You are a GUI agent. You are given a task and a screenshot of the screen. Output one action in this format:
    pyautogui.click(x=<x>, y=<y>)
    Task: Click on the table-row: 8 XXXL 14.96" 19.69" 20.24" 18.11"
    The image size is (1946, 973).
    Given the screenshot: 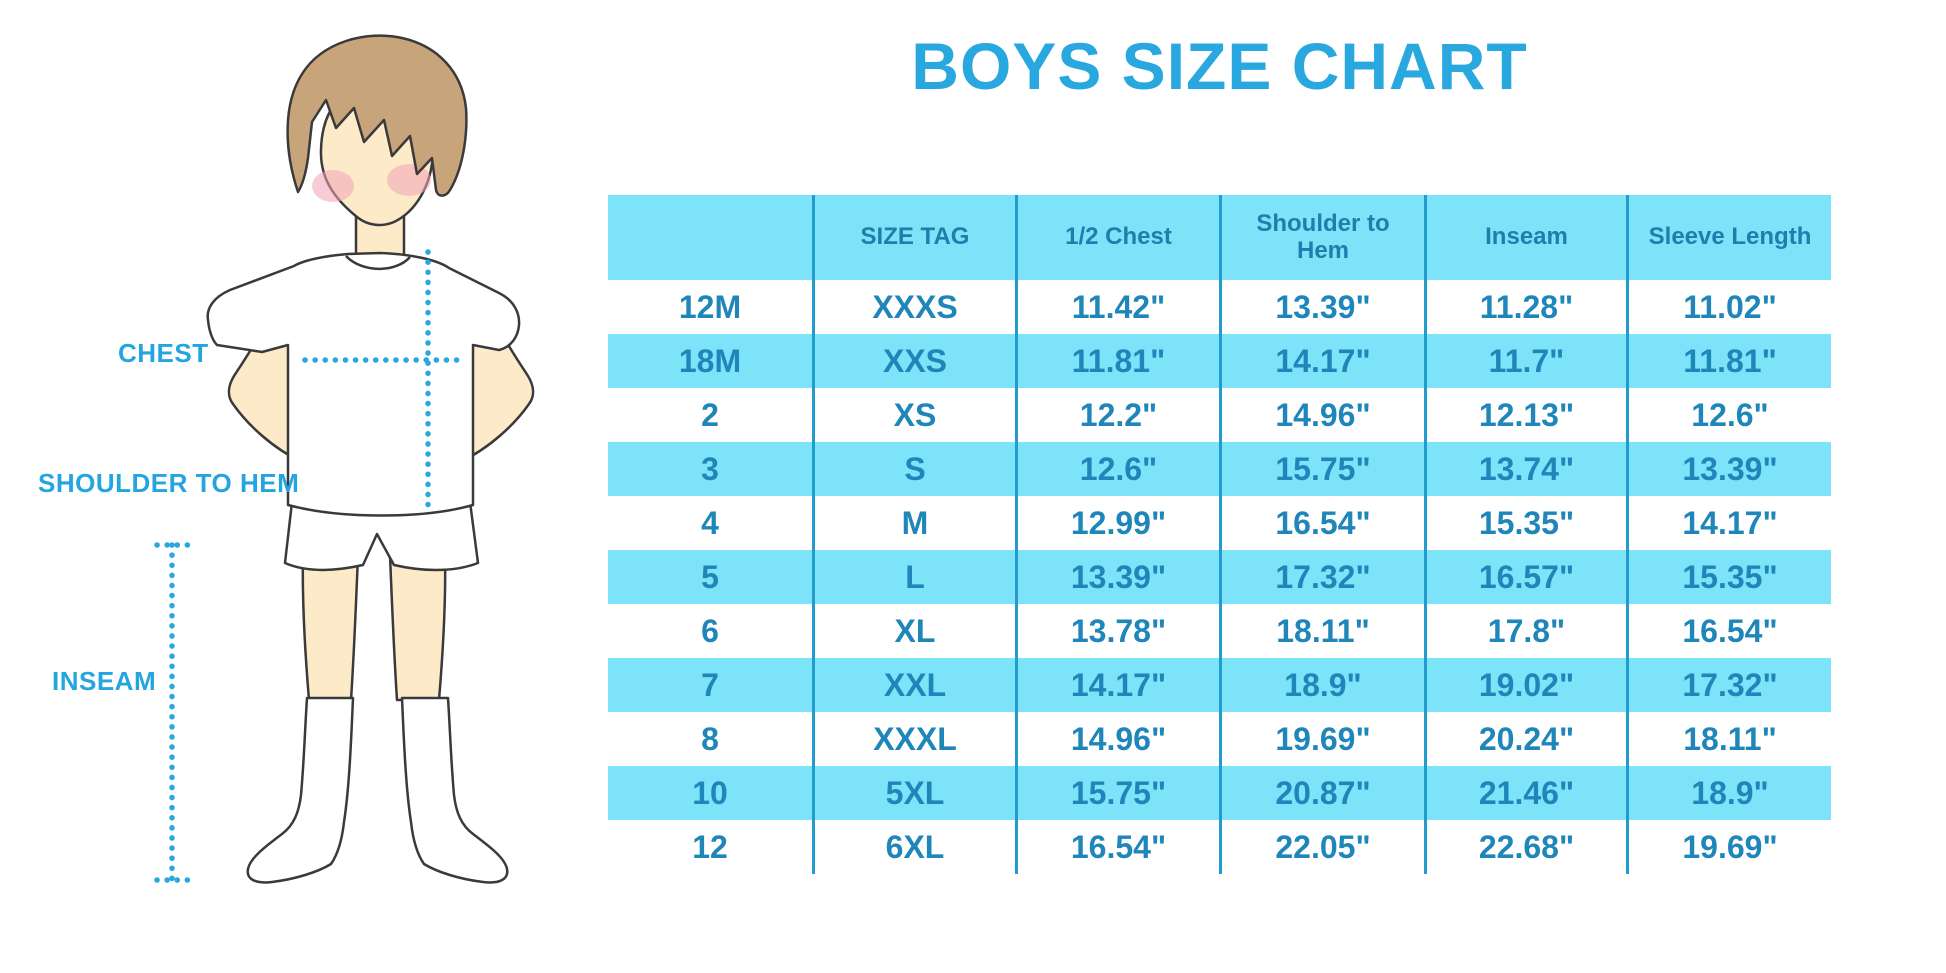 What is the action you would take?
    pyautogui.click(x=1219, y=739)
    